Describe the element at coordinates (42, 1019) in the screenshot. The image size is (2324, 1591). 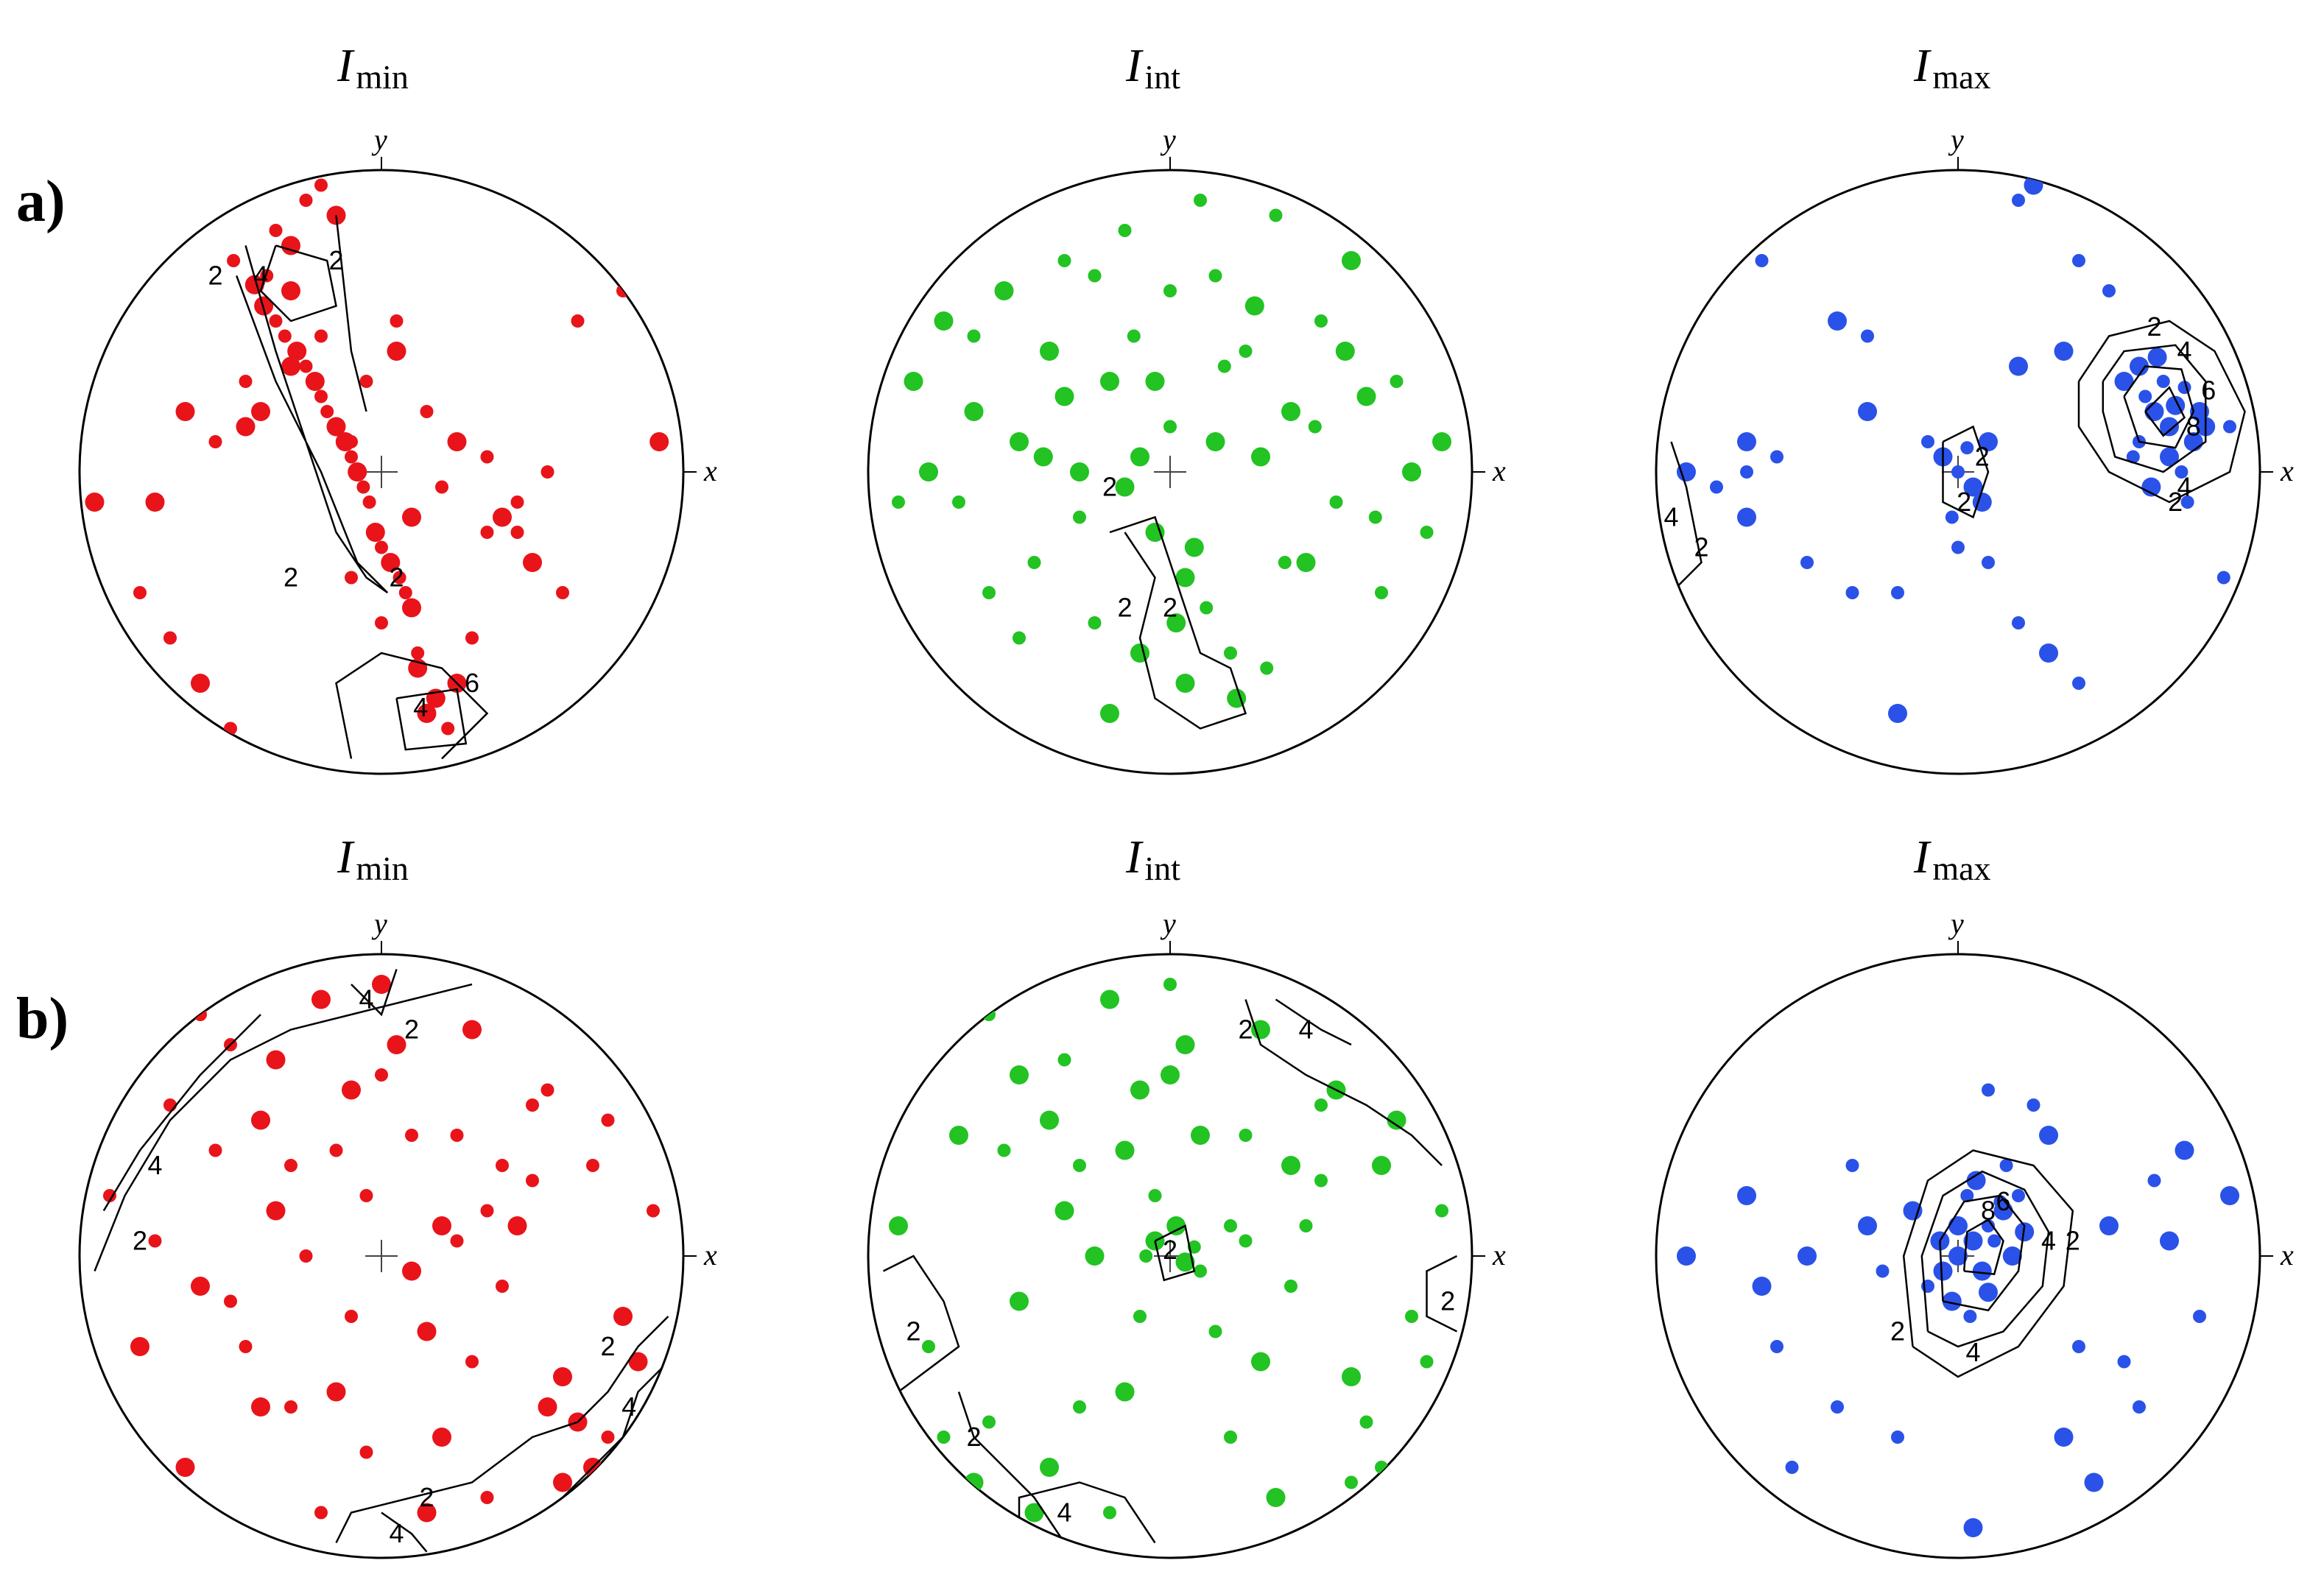
I see `row-label-b: b)` at that location.